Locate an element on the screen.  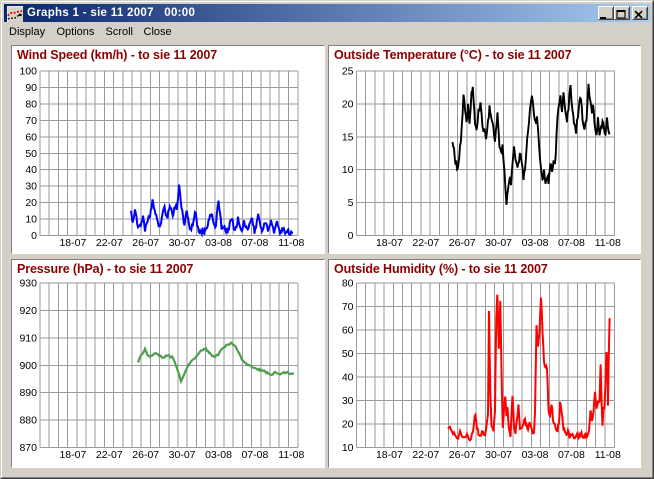
svg-text: 15 is located at coordinates (348, 137).